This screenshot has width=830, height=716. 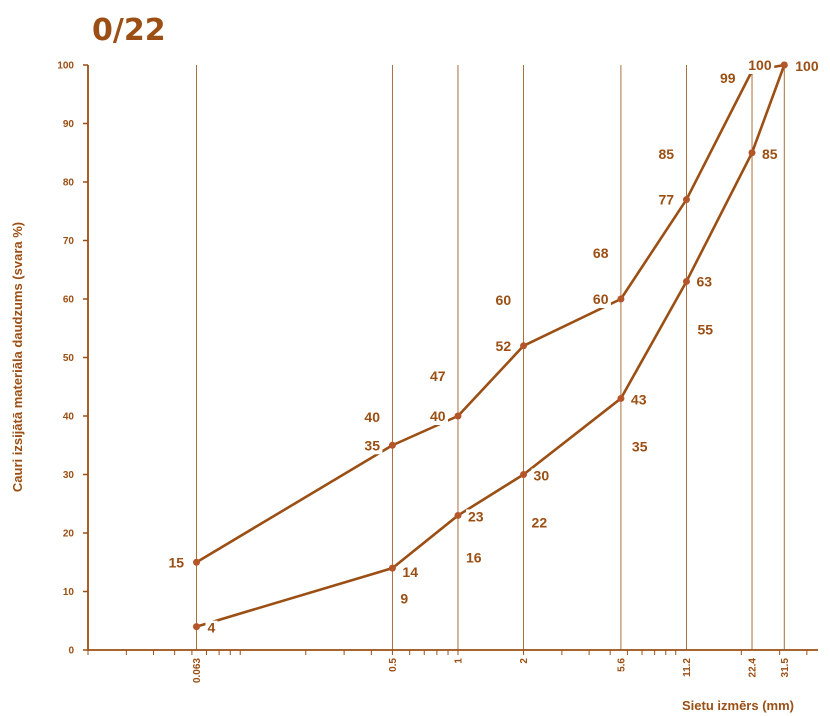 I want to click on y-tick-label-9: 90, so click(x=69, y=124).